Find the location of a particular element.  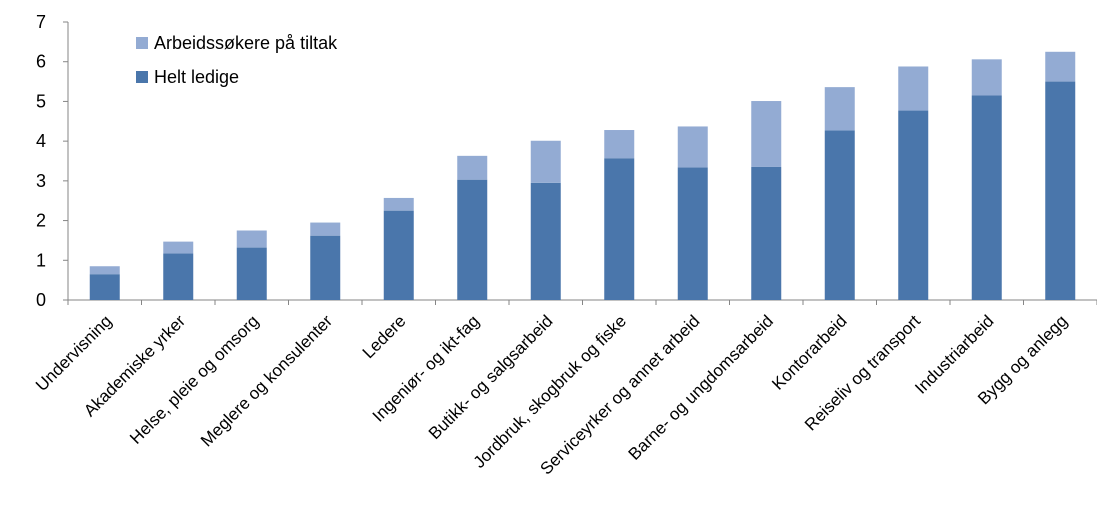

legend-label: Arbeidssøkere på tiltak is located at coordinates (246, 43).